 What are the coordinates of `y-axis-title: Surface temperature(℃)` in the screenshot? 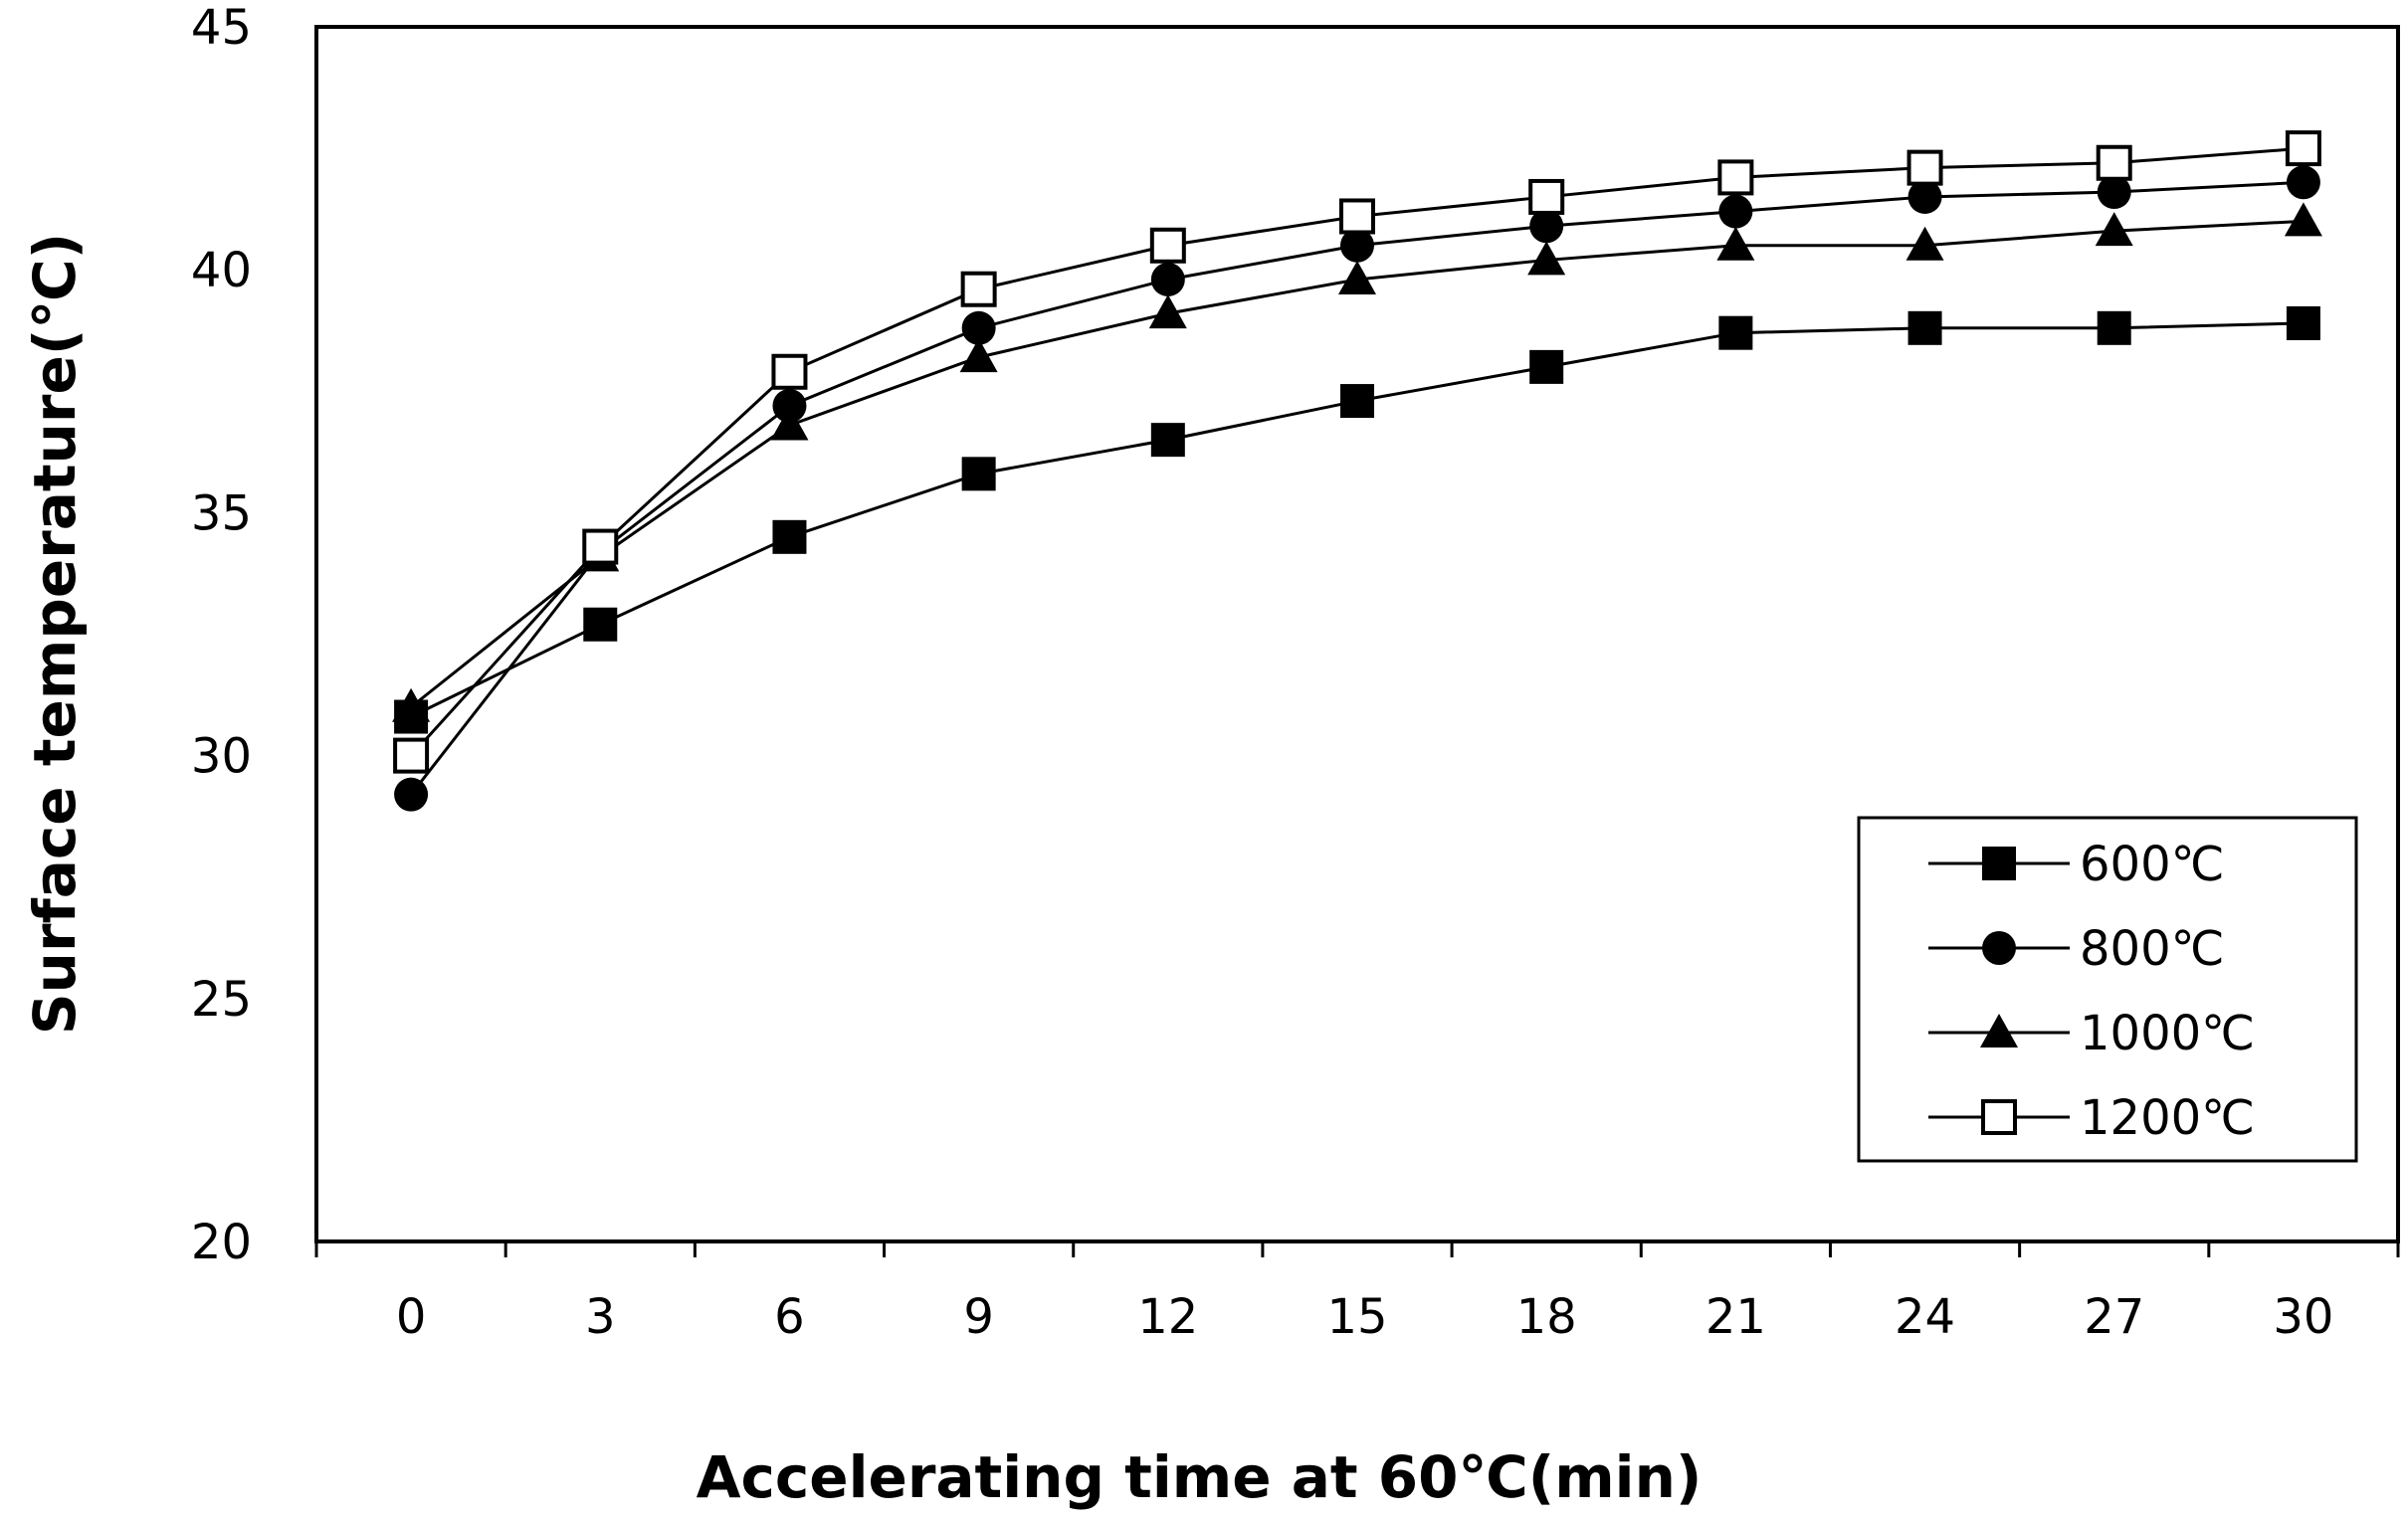 It's located at (55, 634).